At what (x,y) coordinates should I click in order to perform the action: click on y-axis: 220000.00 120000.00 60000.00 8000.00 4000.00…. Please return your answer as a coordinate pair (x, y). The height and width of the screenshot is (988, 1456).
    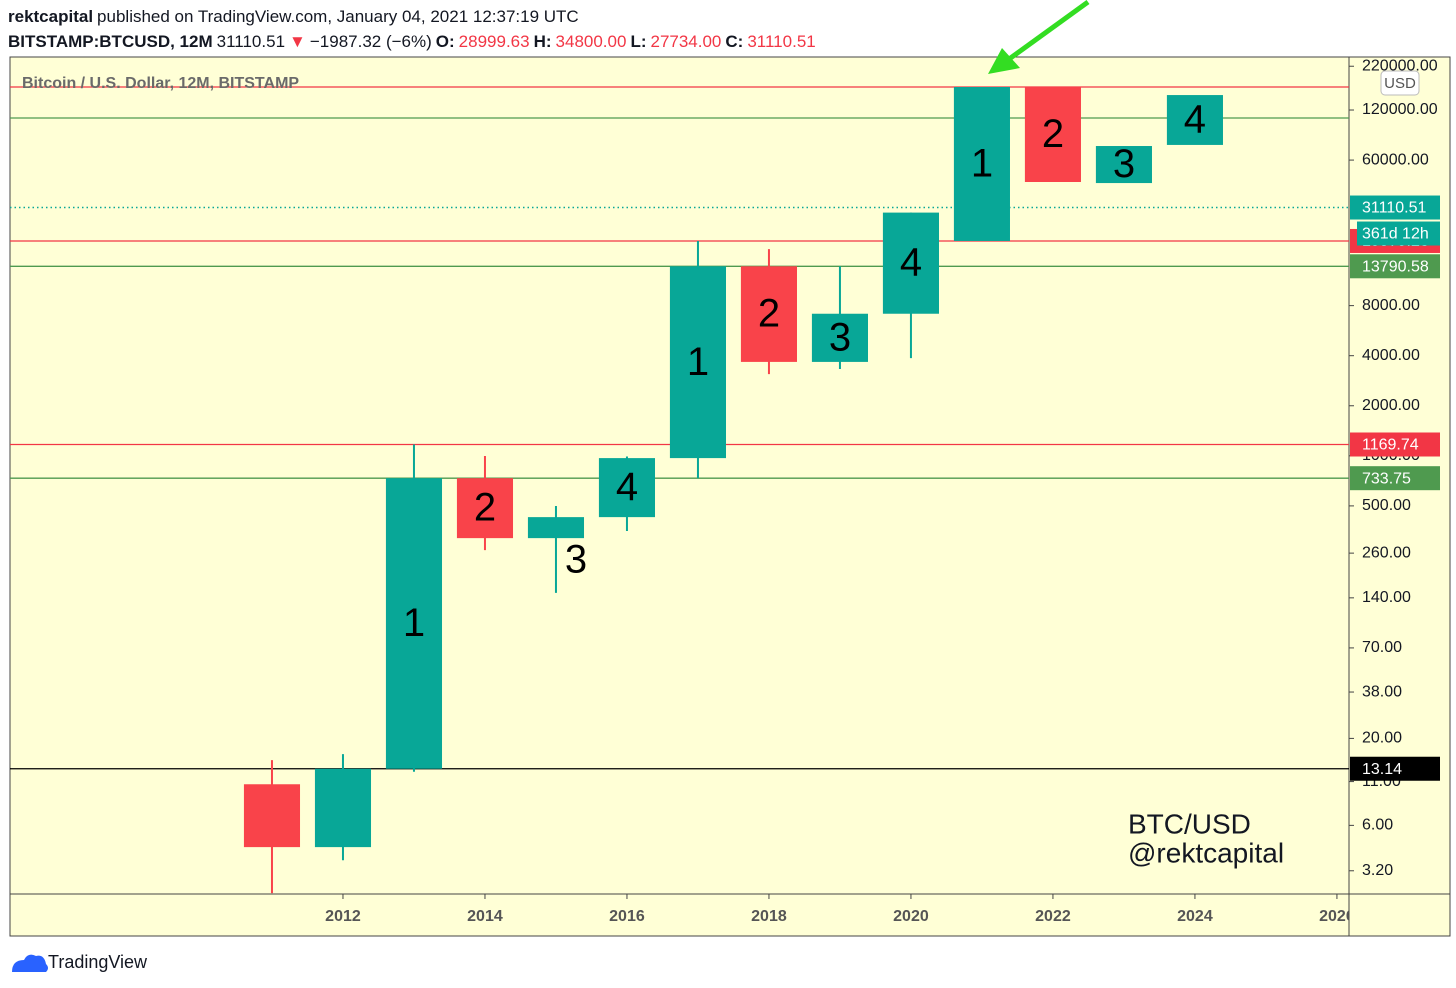
    Looking at the image, I should click on (1394, 468).